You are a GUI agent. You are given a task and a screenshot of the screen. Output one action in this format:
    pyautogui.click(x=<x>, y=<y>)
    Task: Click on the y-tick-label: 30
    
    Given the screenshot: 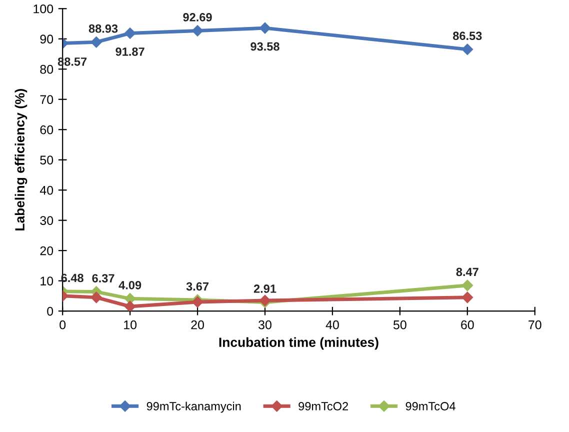 What is the action you would take?
    pyautogui.click(x=47, y=220)
    